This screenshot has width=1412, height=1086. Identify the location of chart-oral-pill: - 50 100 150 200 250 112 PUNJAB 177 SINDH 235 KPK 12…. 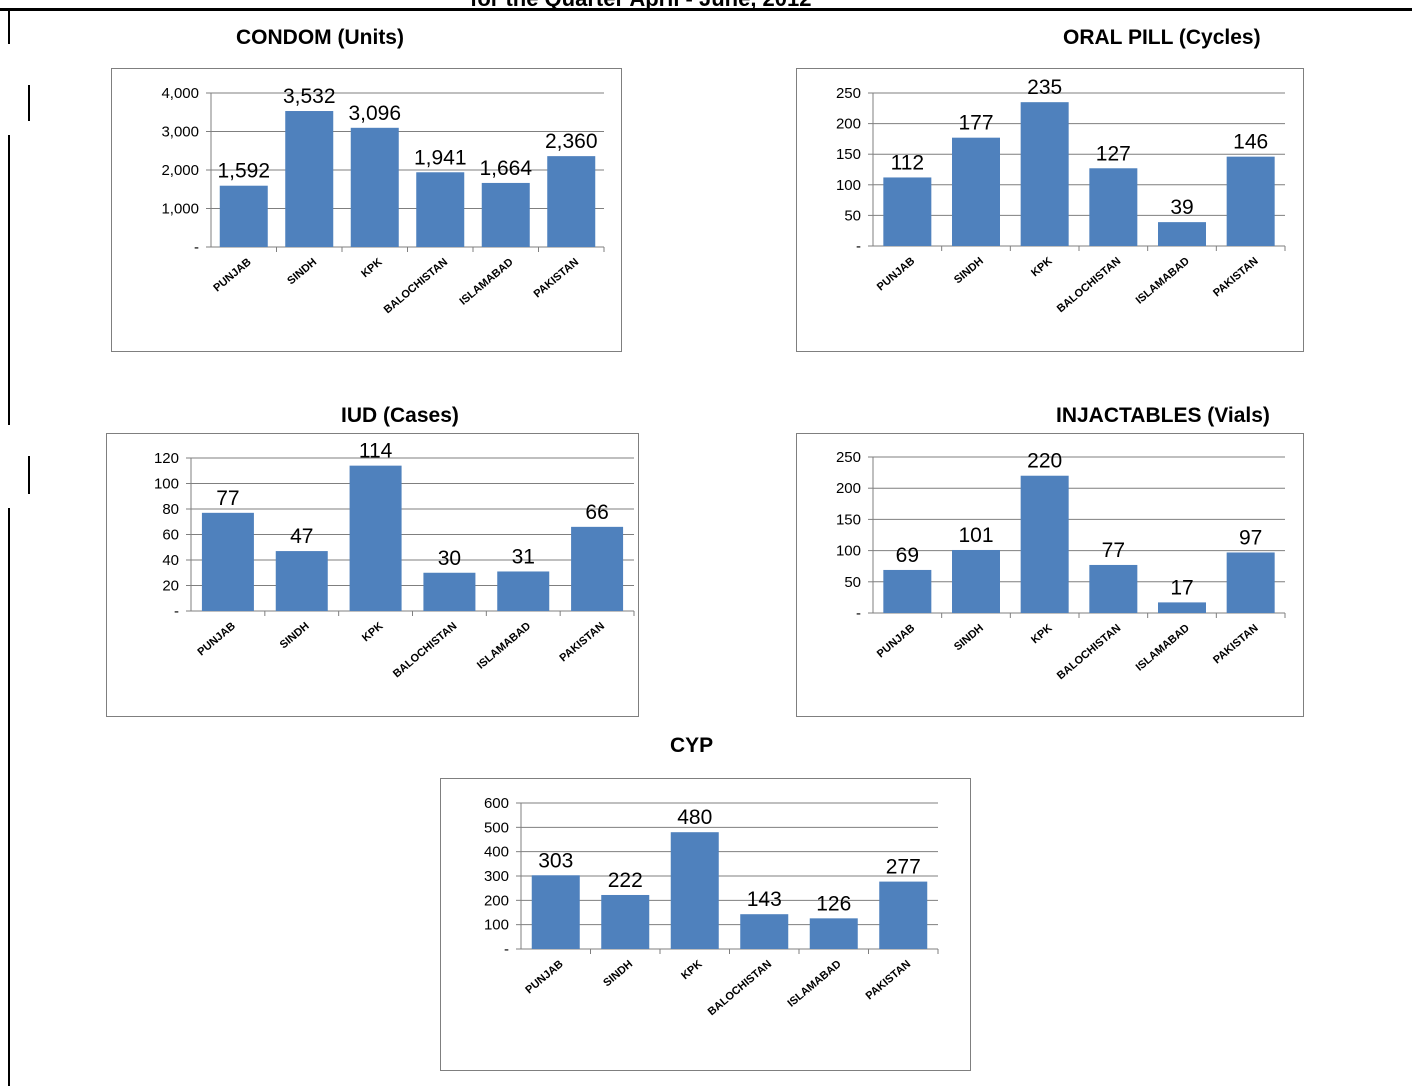
(1050, 210).